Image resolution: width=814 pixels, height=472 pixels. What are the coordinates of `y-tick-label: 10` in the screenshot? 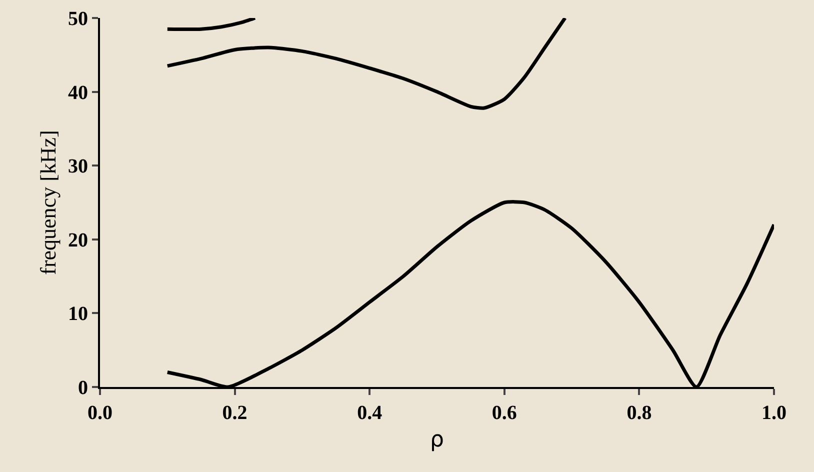 It's located at (78, 314).